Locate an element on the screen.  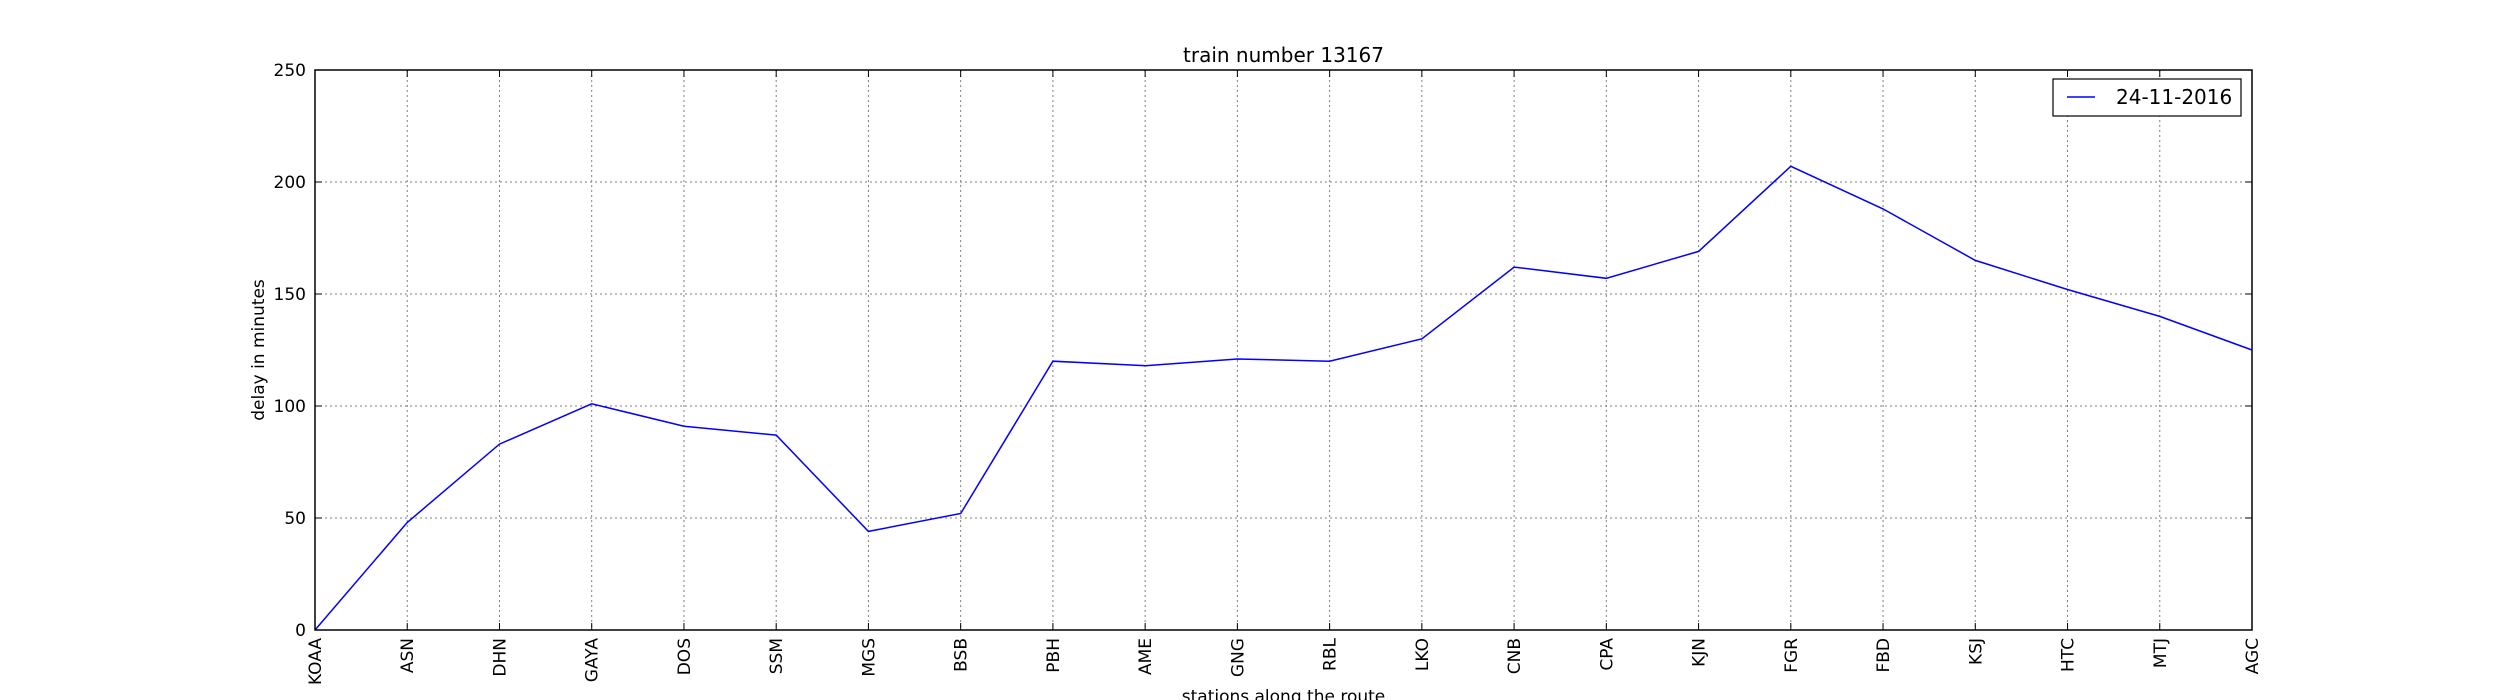
y-tick-label: 50 is located at coordinates (295, 519).